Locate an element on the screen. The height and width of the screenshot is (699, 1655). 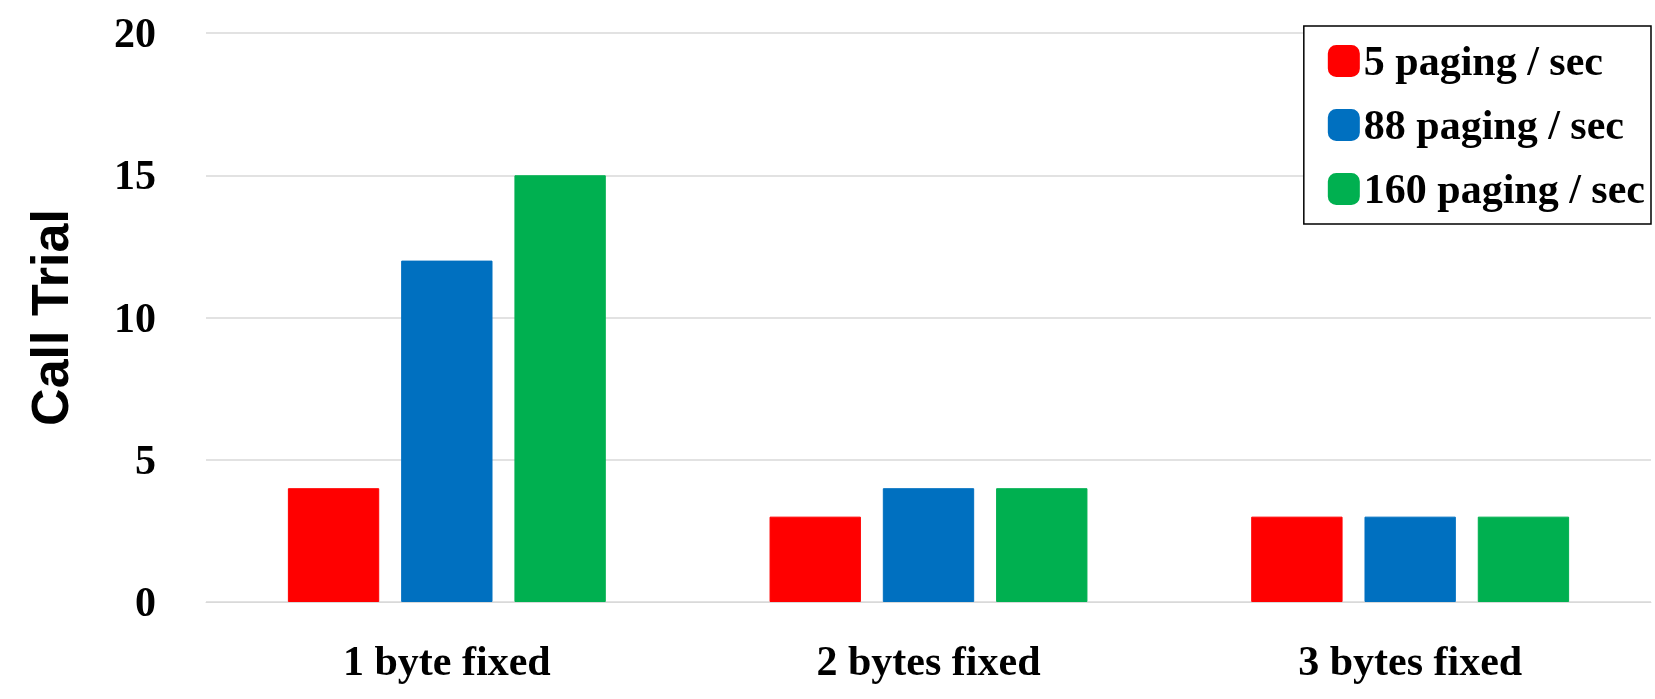
y-tick-label: 15 is located at coordinates (135, 175).